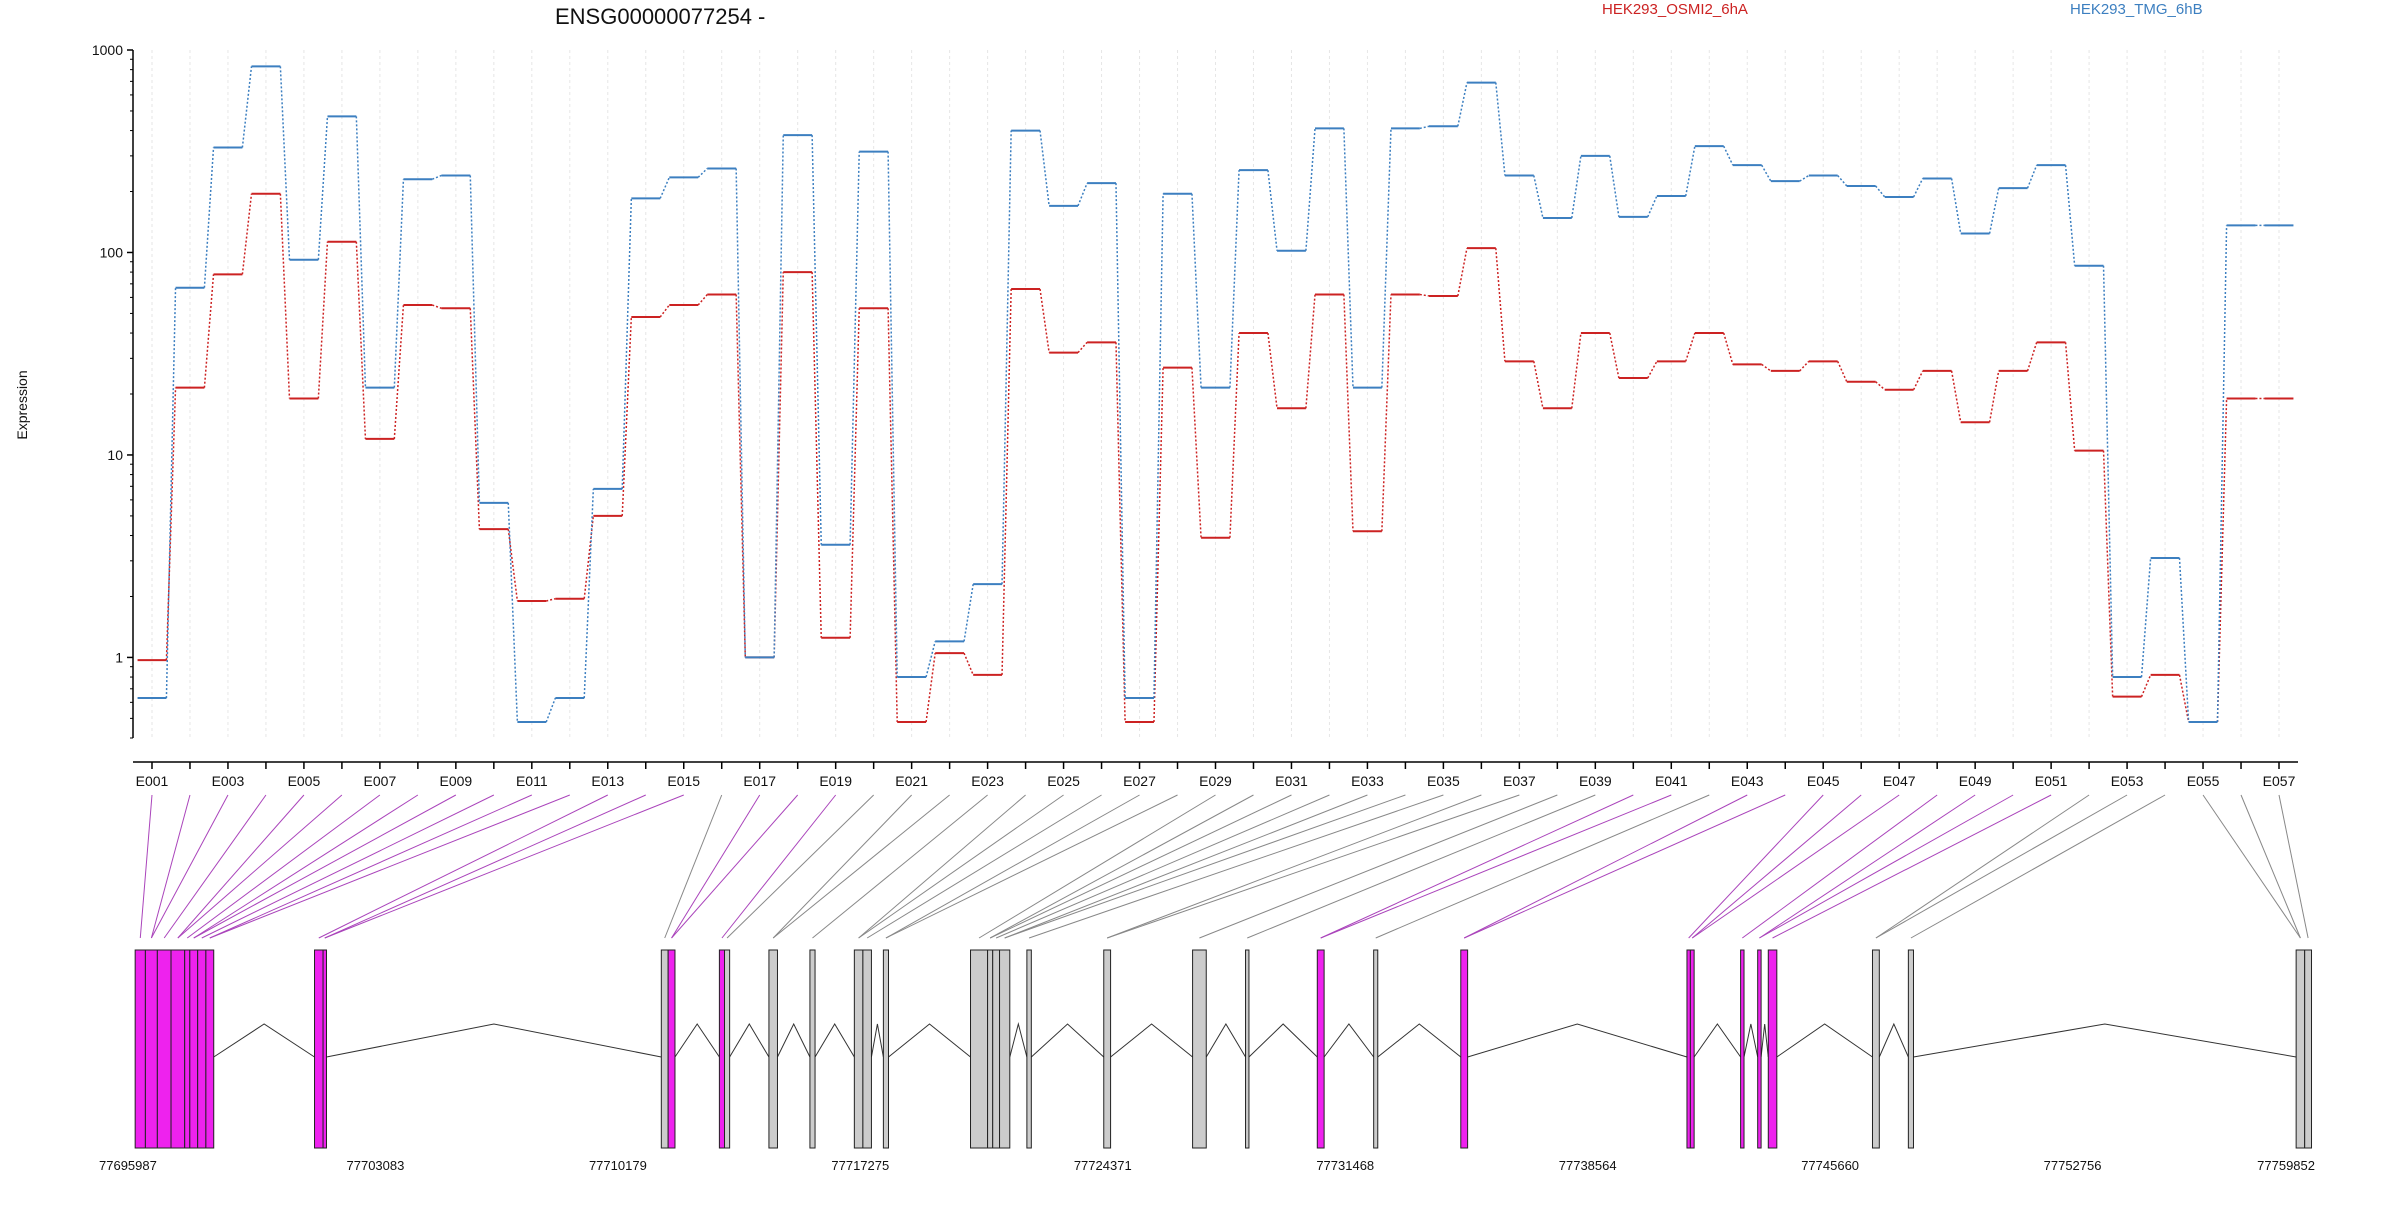  What do you see at coordinates (2203, 781) in the screenshot?
I see `x-tick-label: E055` at bounding box center [2203, 781].